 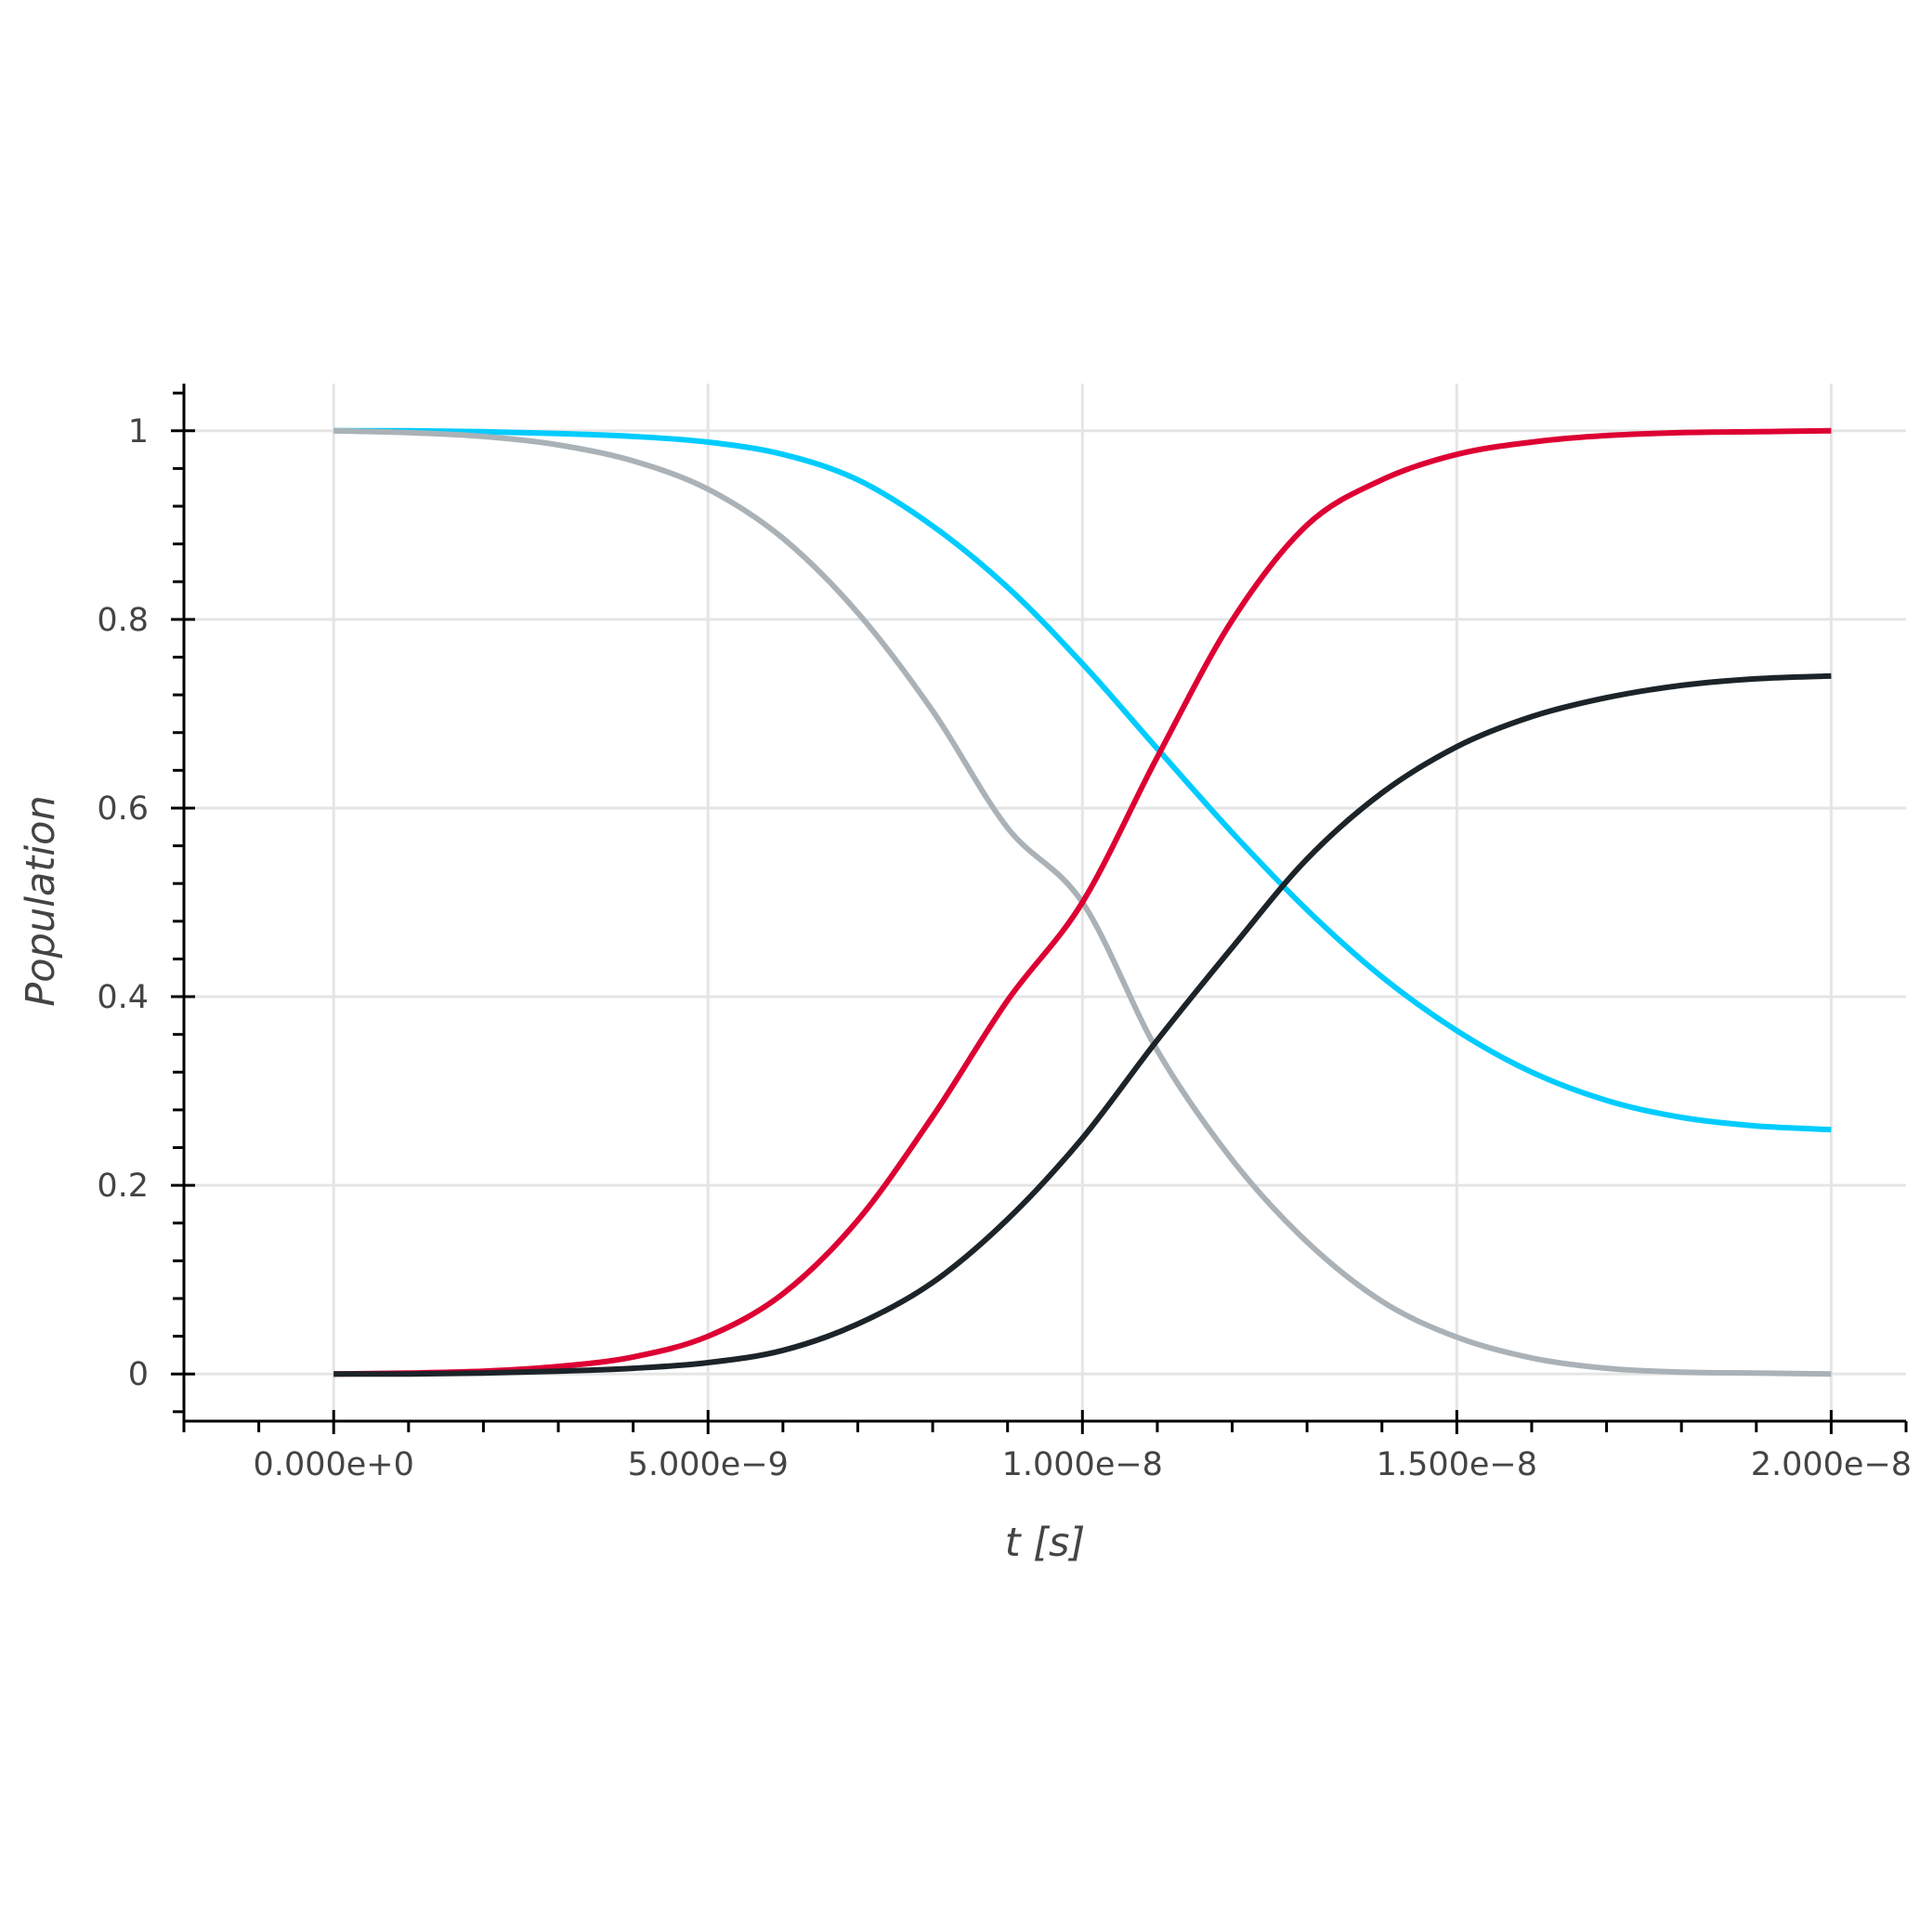 I want to click on y-tick-label: 0, so click(x=139, y=1374).